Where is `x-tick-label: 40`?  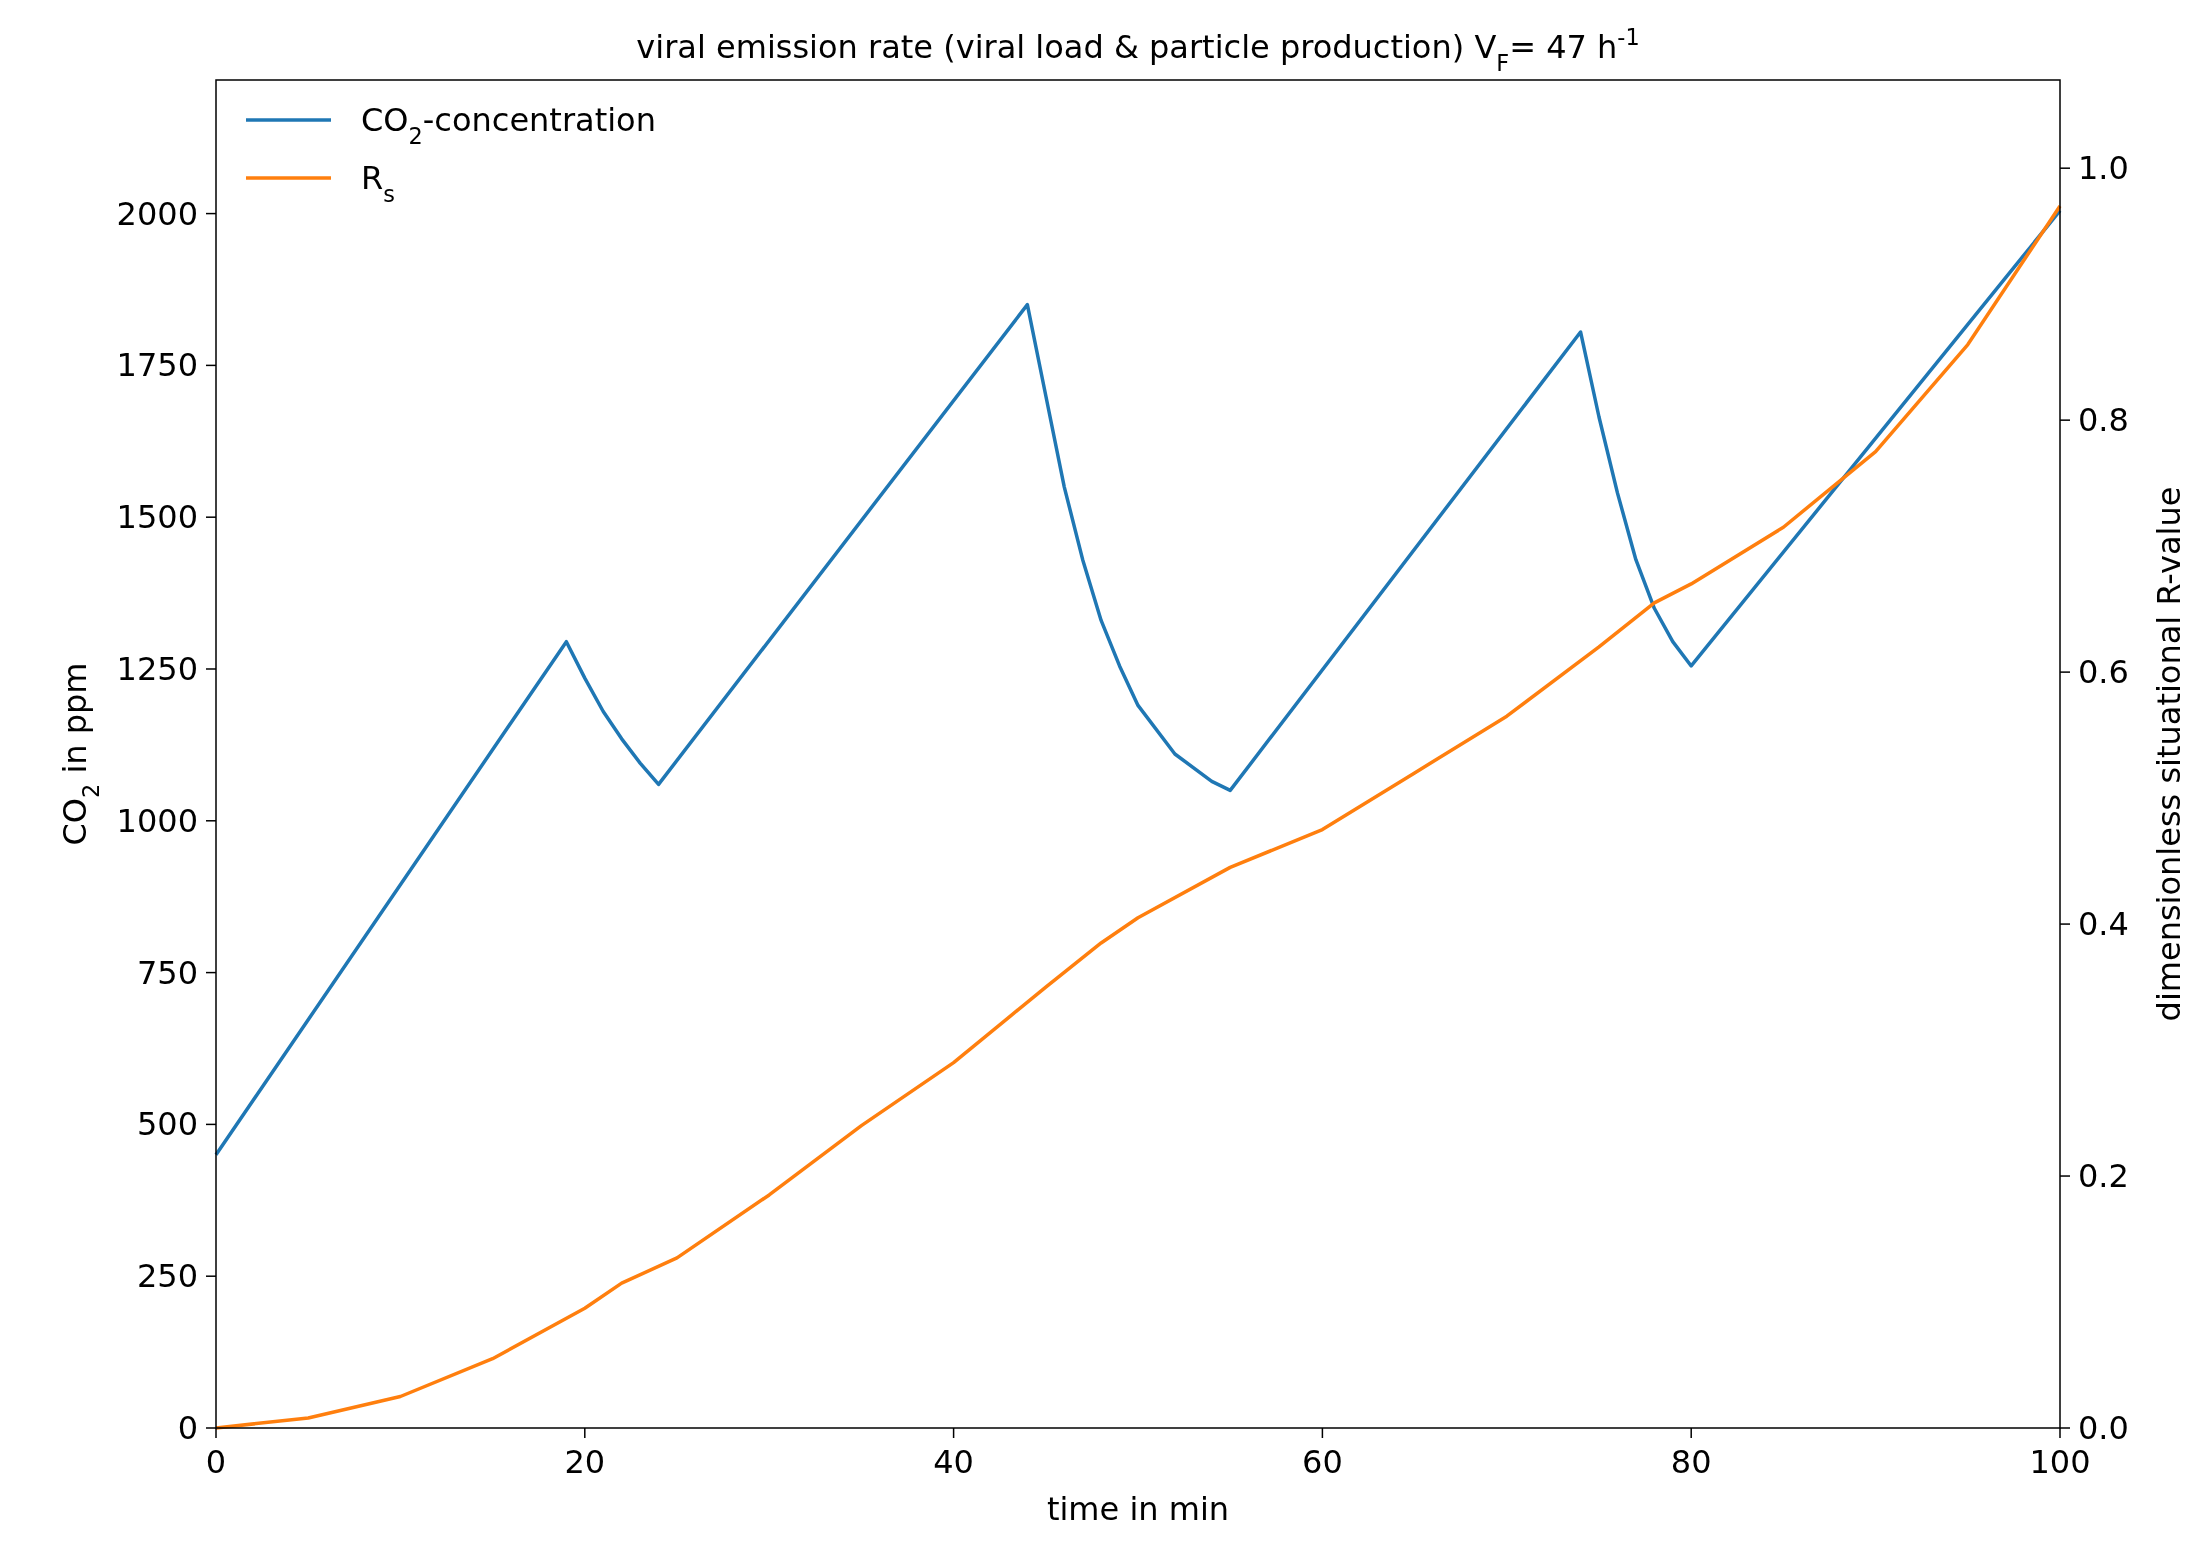
x-tick-label: 40 is located at coordinates (953, 1462).